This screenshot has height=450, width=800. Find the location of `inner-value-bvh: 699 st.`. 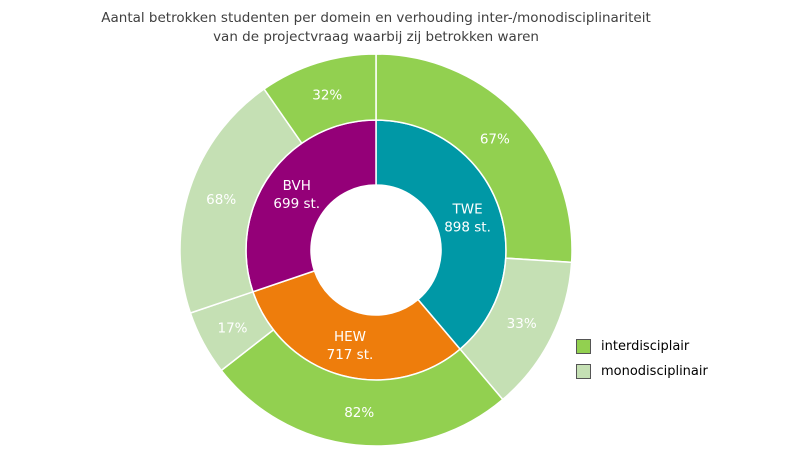

inner-value-bvh: 699 st. is located at coordinates (296, 204).